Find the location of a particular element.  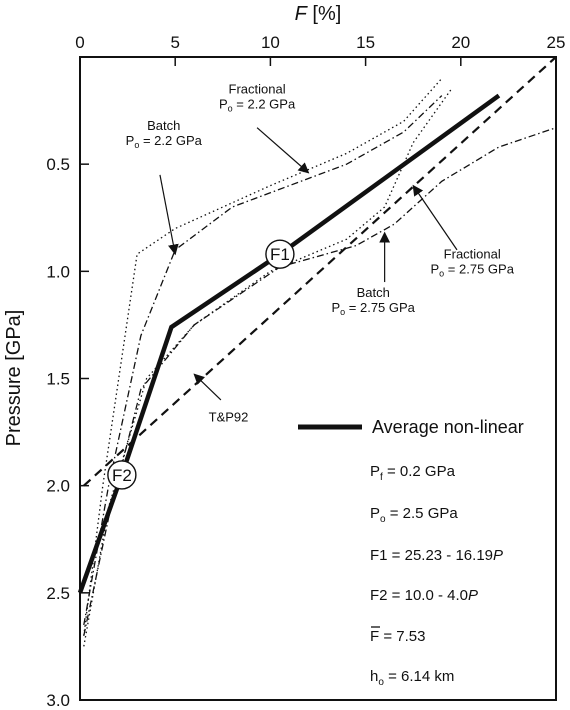

annotation-pressure-batch275: Po = 2.75 GPa is located at coordinates (373, 308).